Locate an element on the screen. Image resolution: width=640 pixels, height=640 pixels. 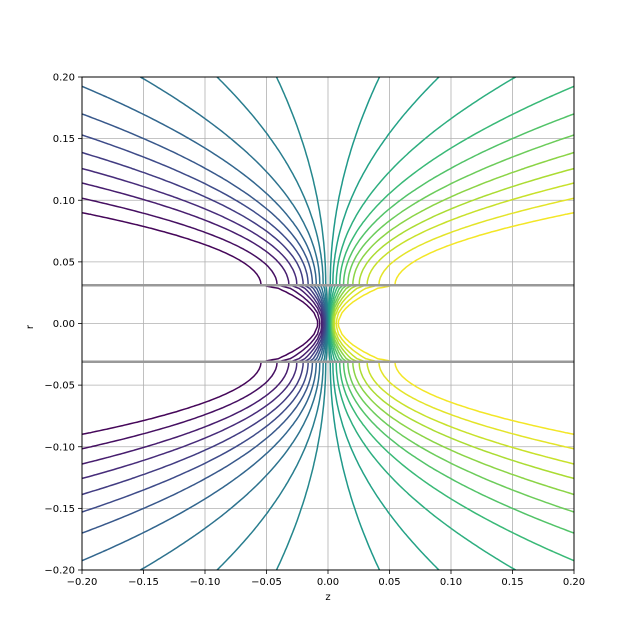
x-axis-ticks: −0.20 −0.15 −0.10 −0.05 0.00 0.05 0.10 0.15 0.20 is located at coordinates (326, 579).